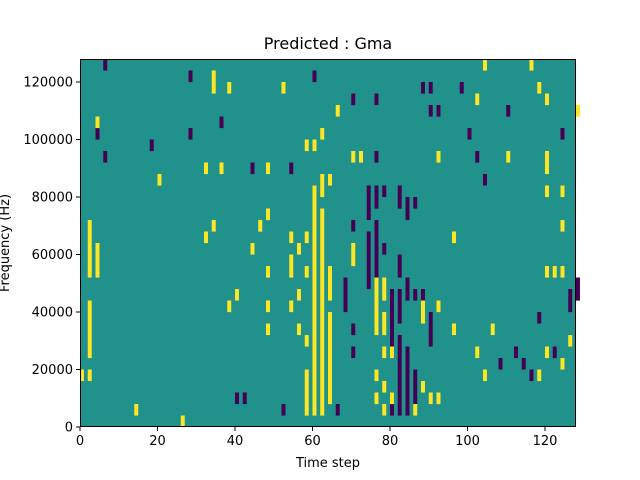 The height and width of the screenshot is (480, 640). Describe the element at coordinates (328, 43) in the screenshot. I see `chart-title: Predicted : Gma` at that location.